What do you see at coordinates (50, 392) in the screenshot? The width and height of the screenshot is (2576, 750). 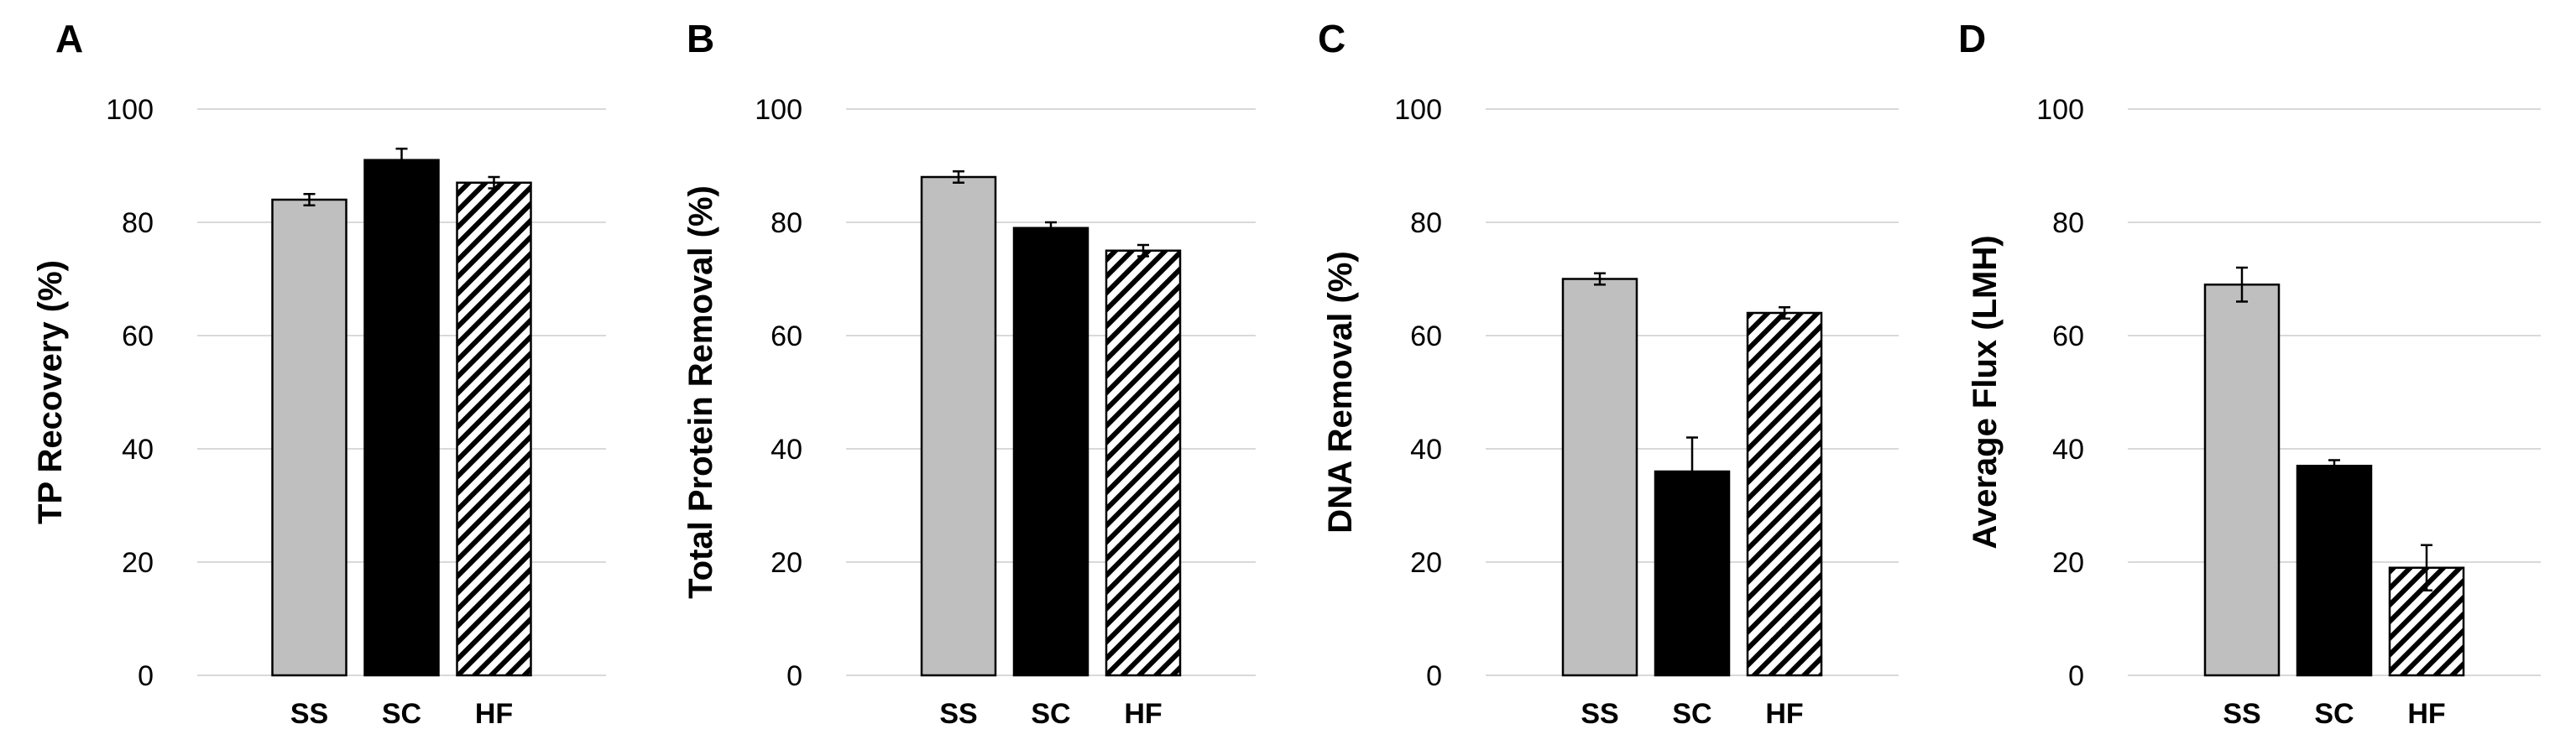 I see `y-axis-label: TP Recovery (%)` at bounding box center [50, 392].